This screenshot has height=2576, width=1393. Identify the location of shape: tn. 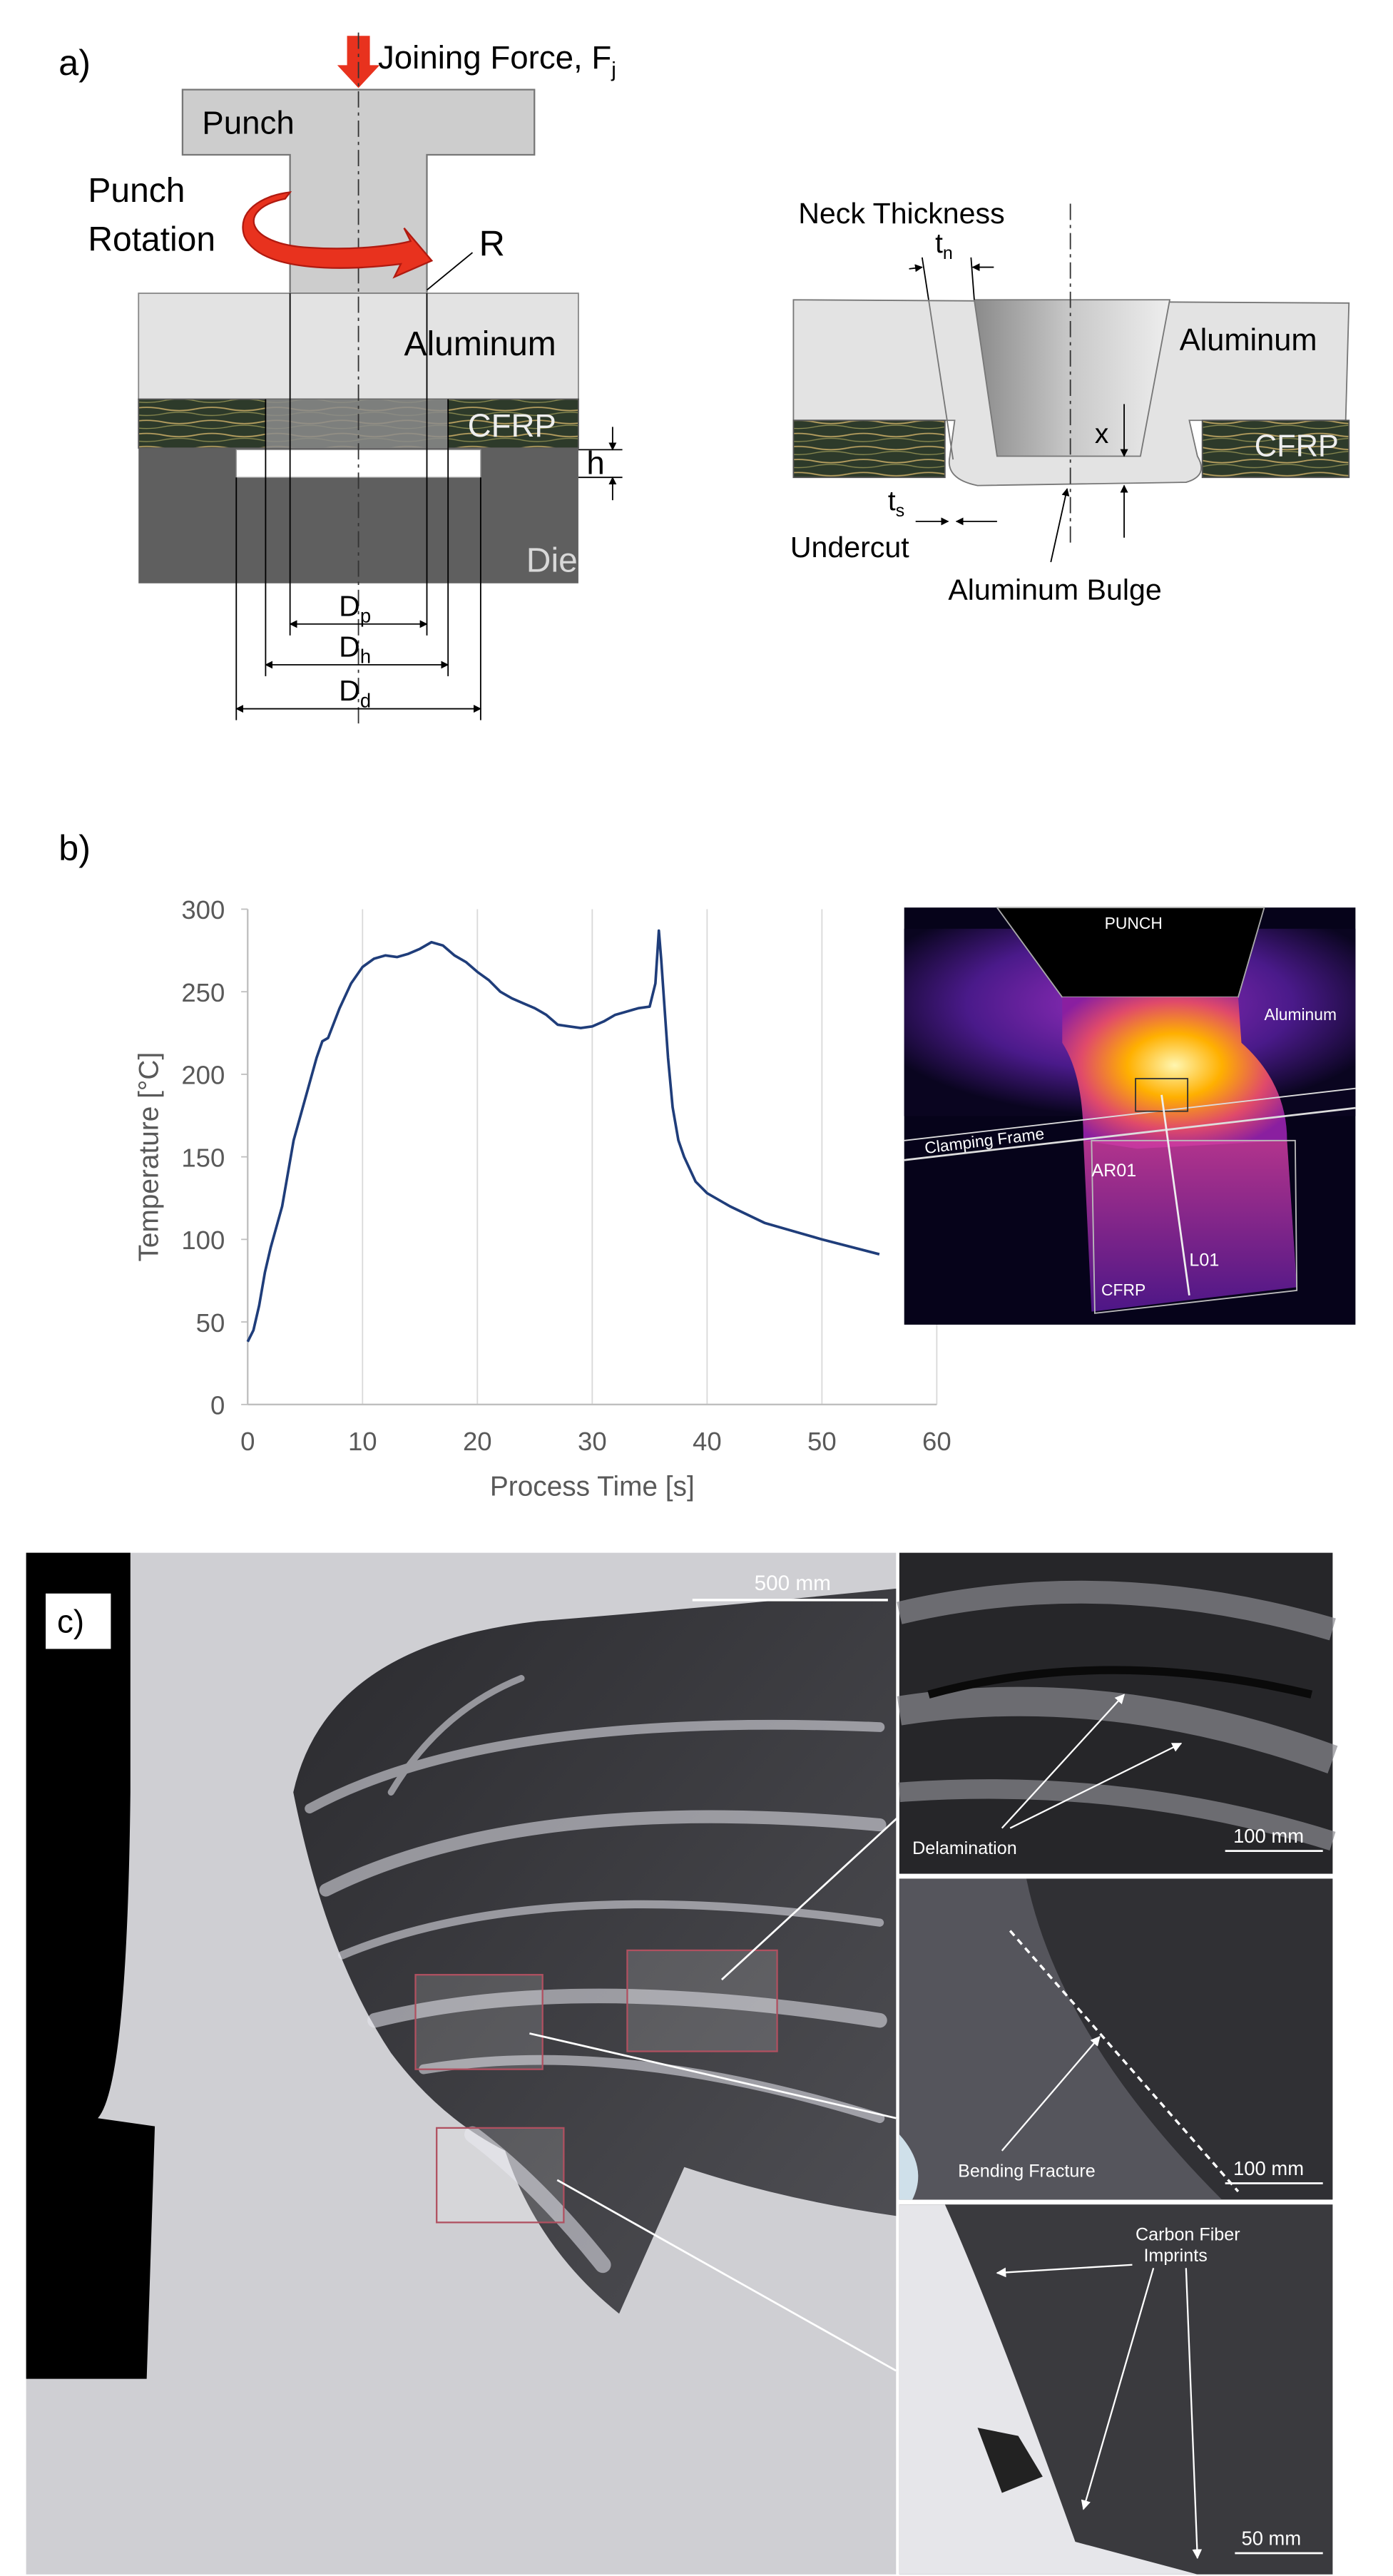
(944, 245).